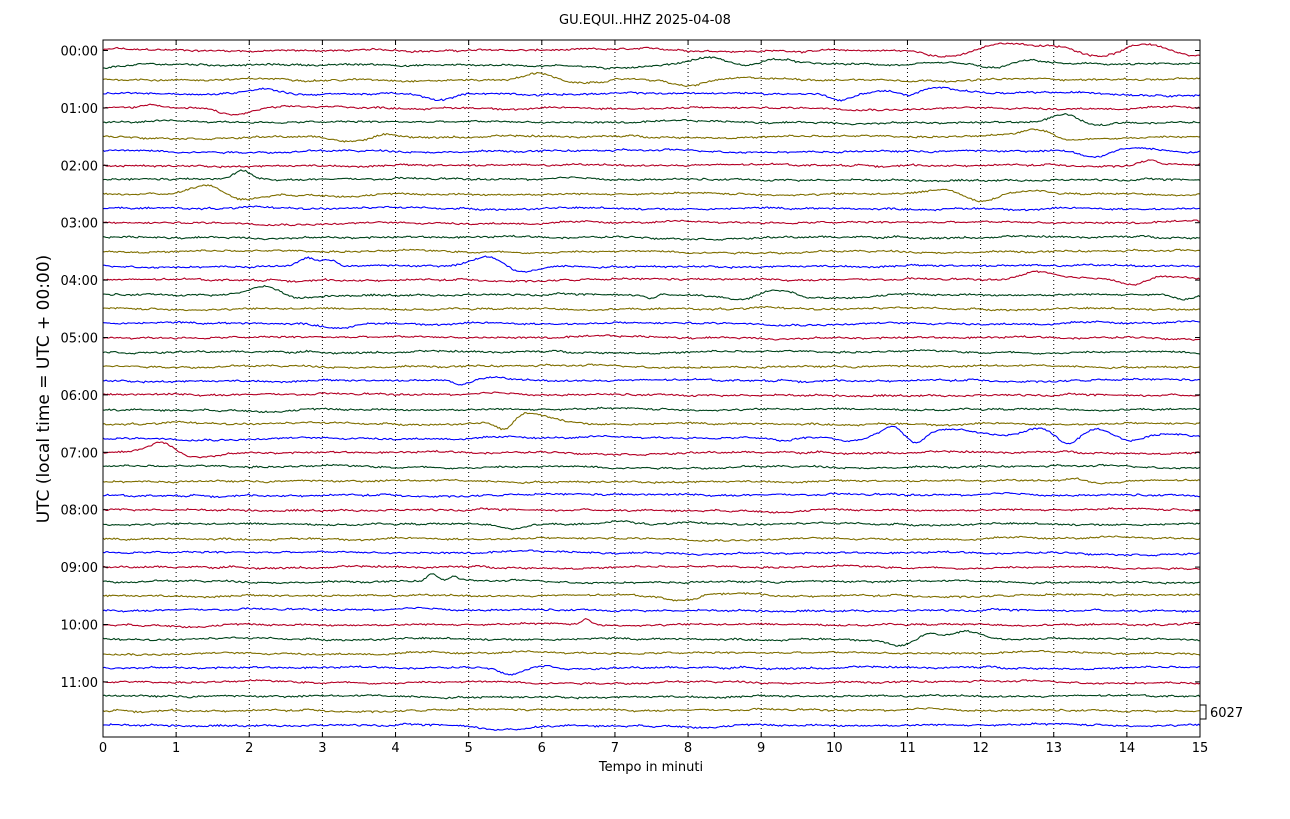 This screenshot has width=1290, height=819. Describe the element at coordinates (79, 109) in the screenshot. I see `y-tick-label: 01:00` at that location.